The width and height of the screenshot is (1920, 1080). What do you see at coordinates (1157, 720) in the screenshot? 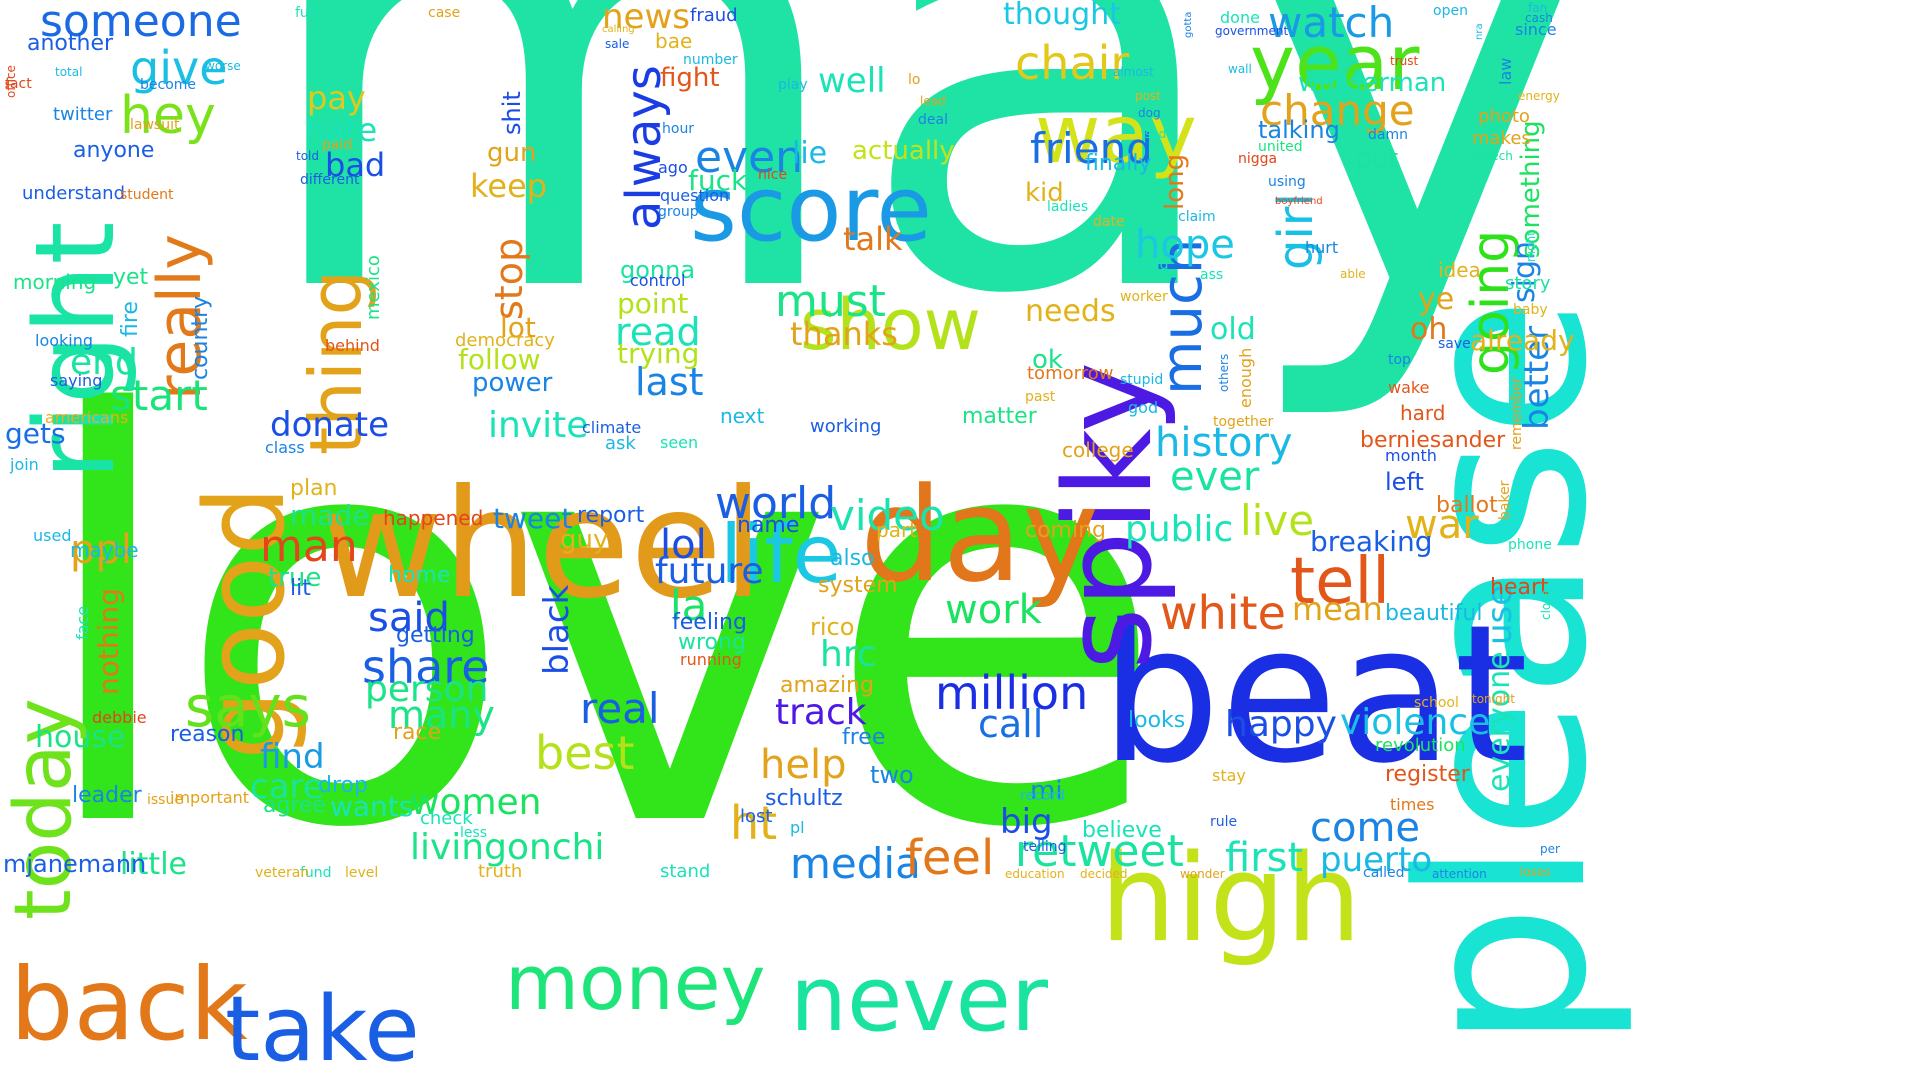
I see `word-looks: looks` at bounding box center [1157, 720].